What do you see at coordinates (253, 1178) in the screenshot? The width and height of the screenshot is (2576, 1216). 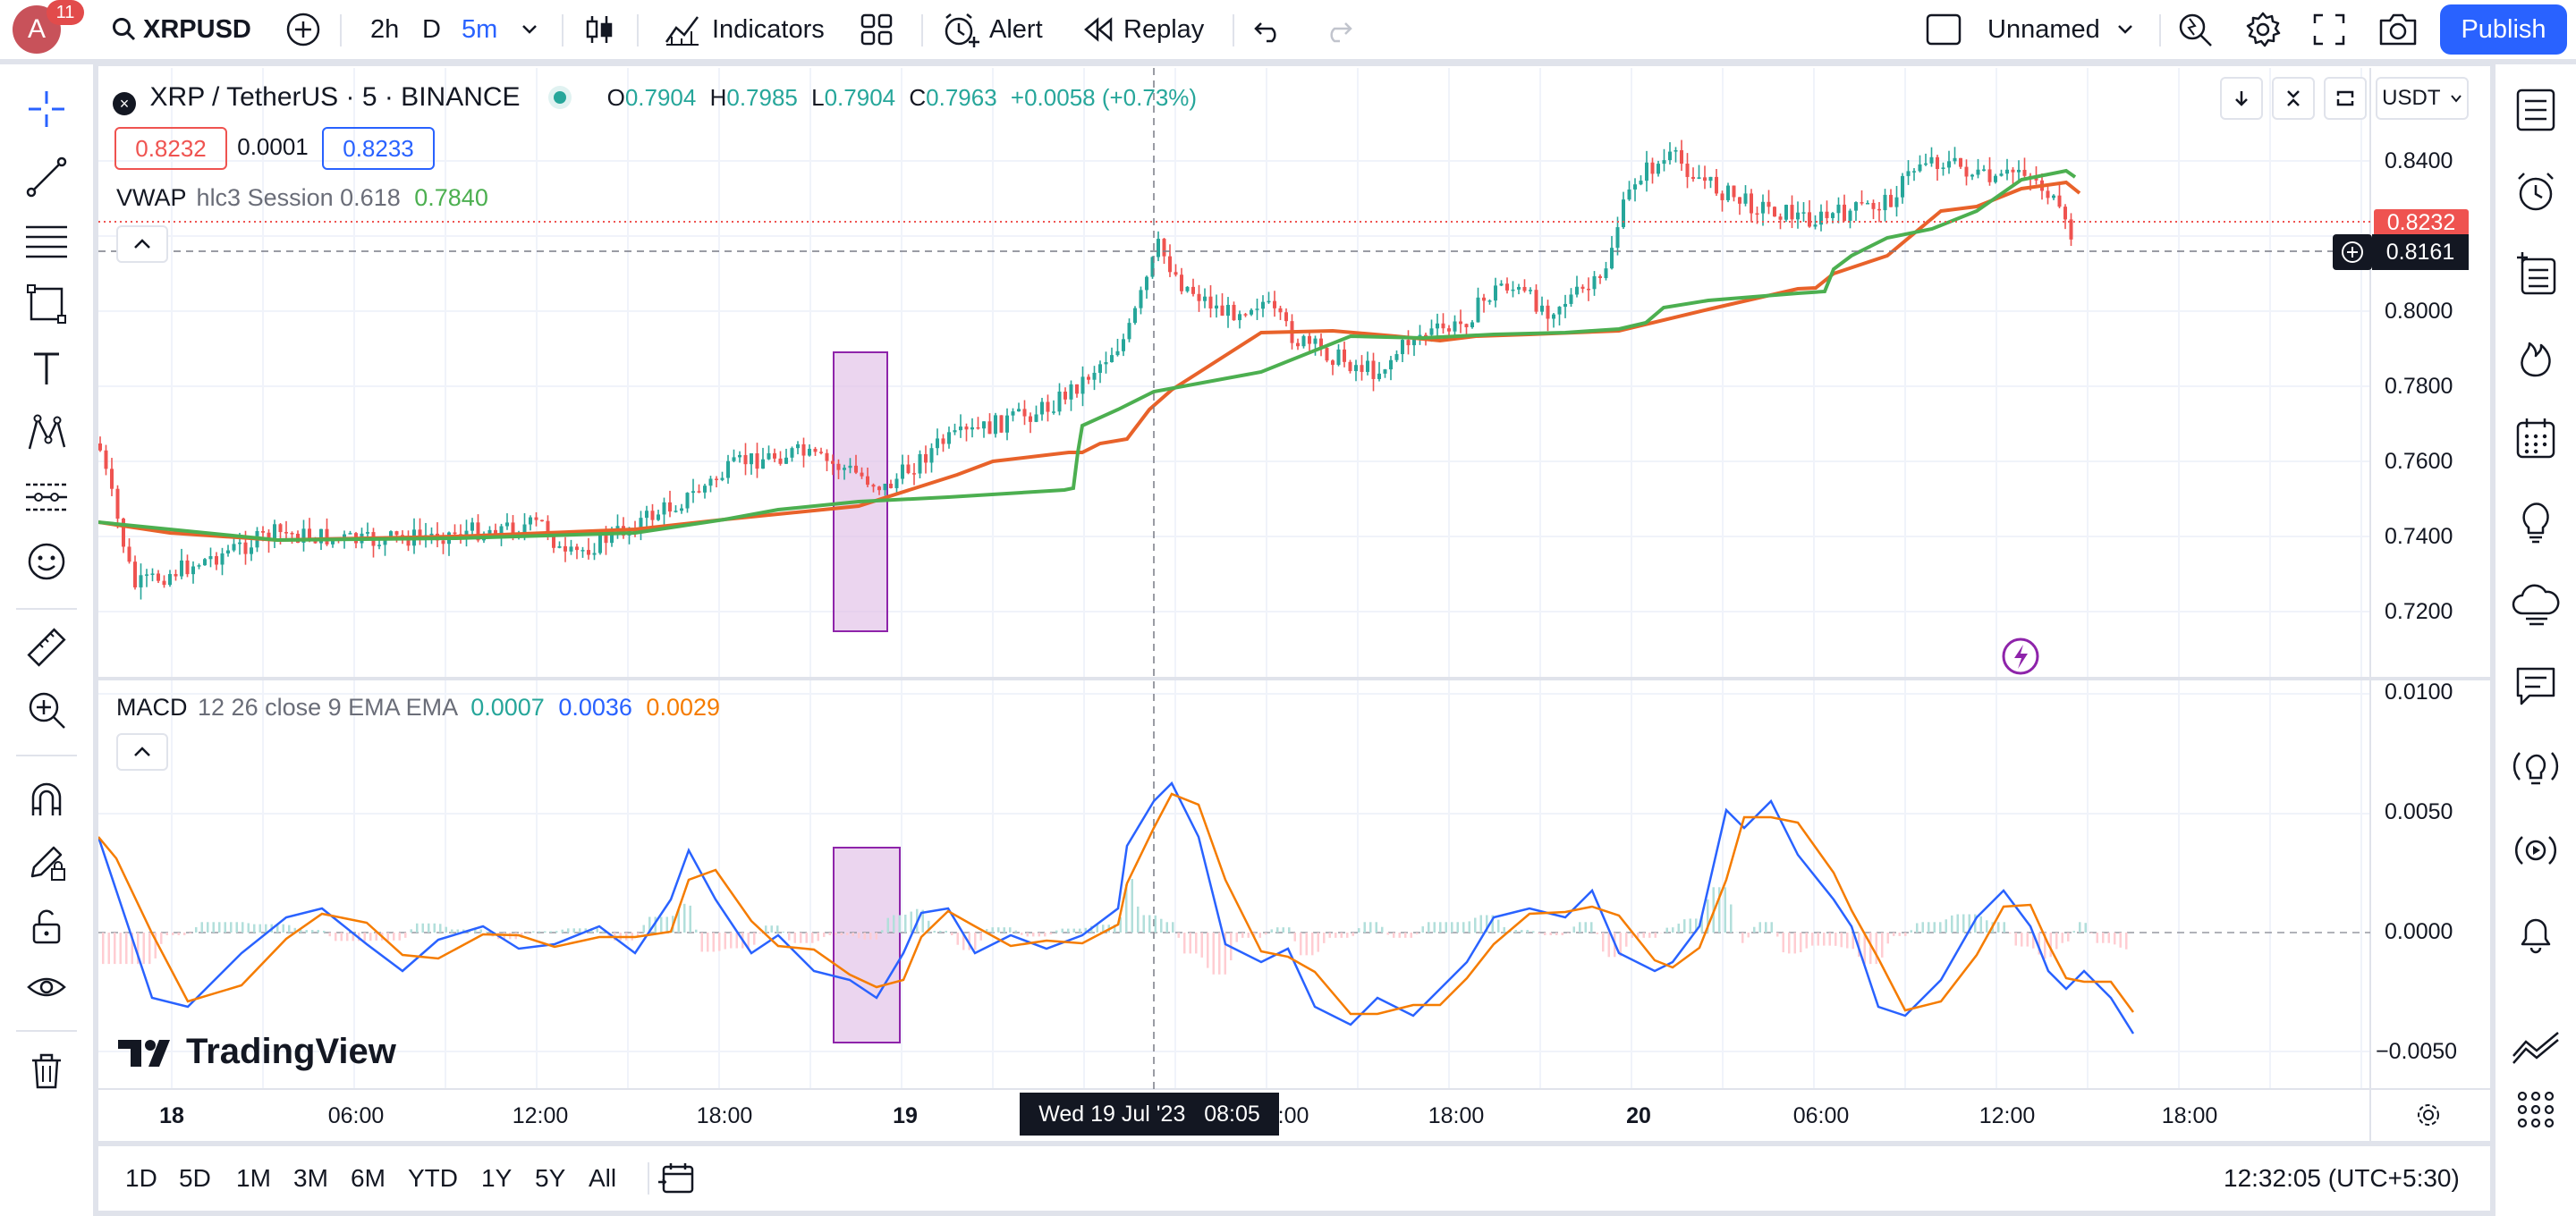 I see `range-1m: 1M` at bounding box center [253, 1178].